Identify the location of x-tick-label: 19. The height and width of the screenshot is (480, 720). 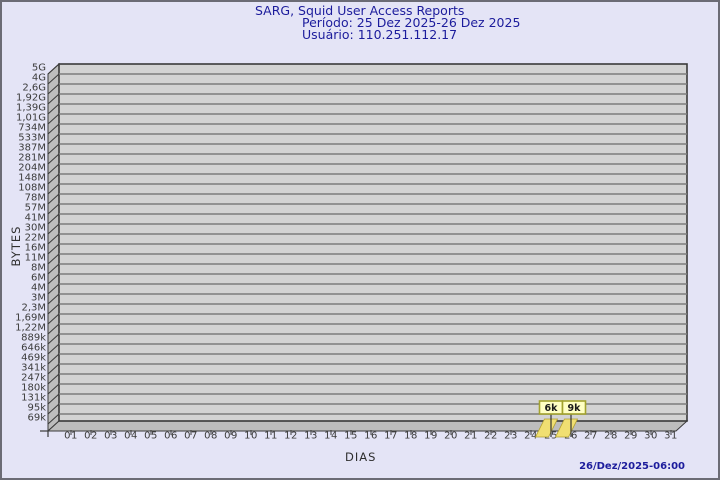
(431, 436).